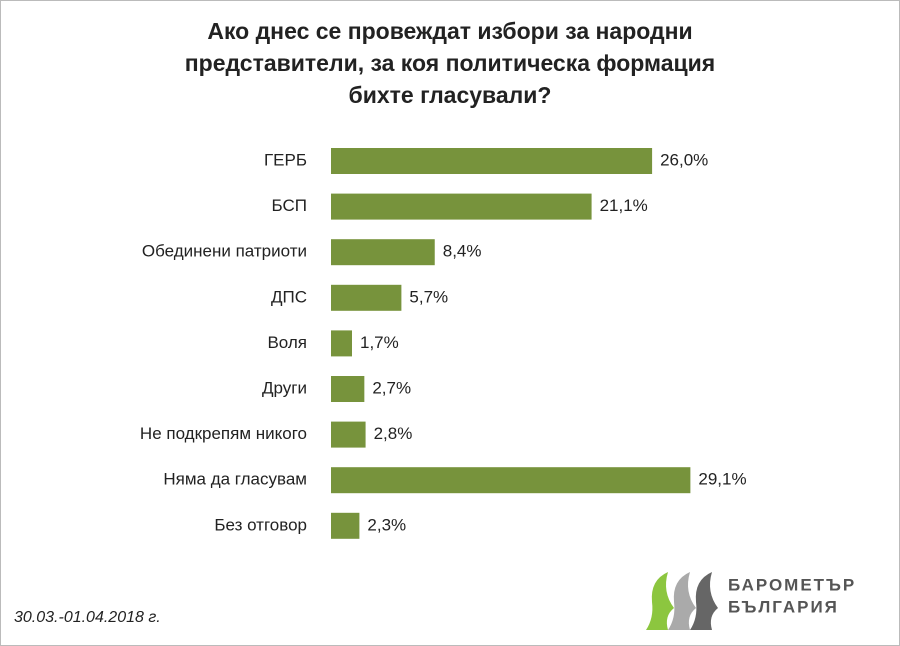 Image resolution: width=900 pixels, height=646 pixels. What do you see at coordinates (684, 159) in the screenshot?
I see `value-label: 26,0%` at bounding box center [684, 159].